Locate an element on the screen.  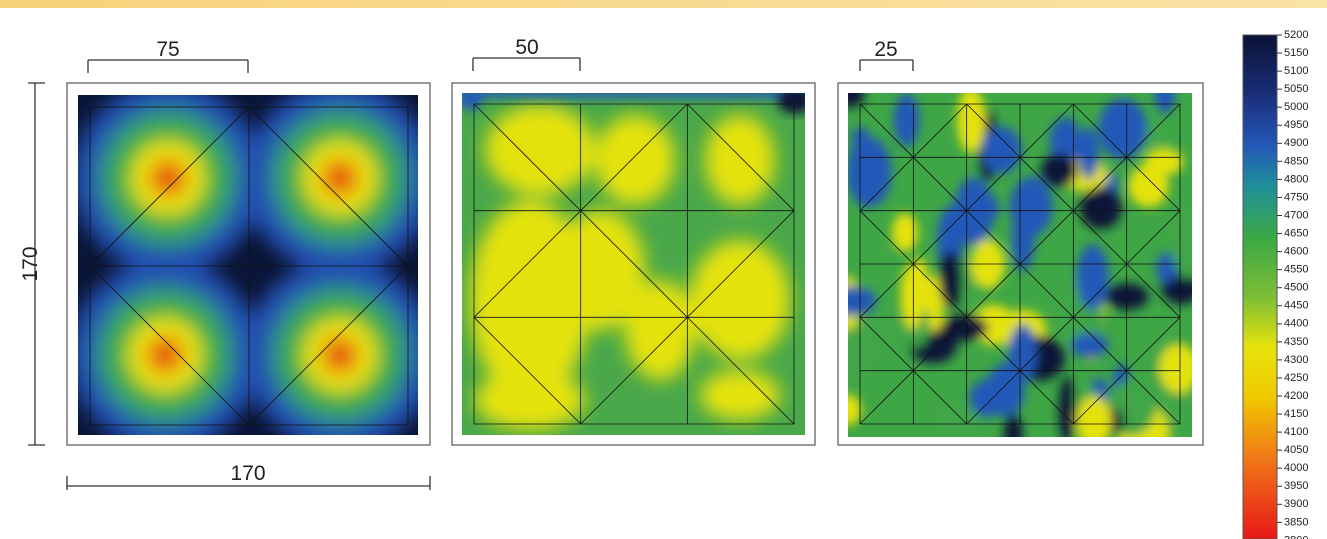
colorbar-label: 4450 is located at coordinates (1296, 306).